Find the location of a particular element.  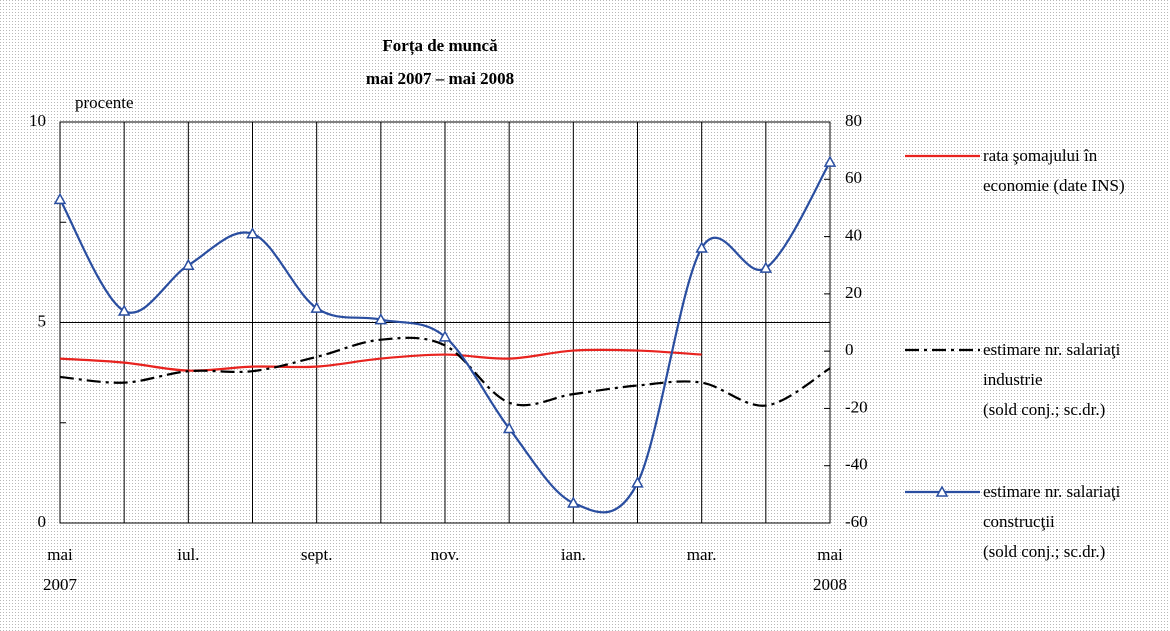

y2-tick-label: 20 is located at coordinates (853, 292).